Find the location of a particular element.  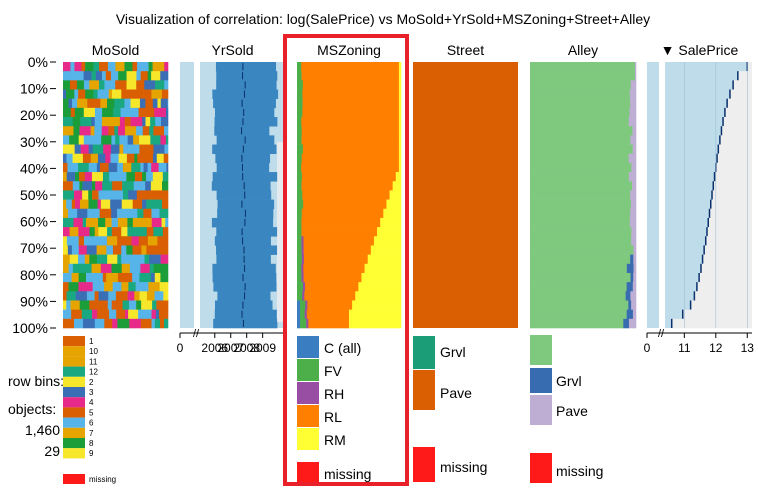

row-label: 20% is located at coordinates (34, 115).